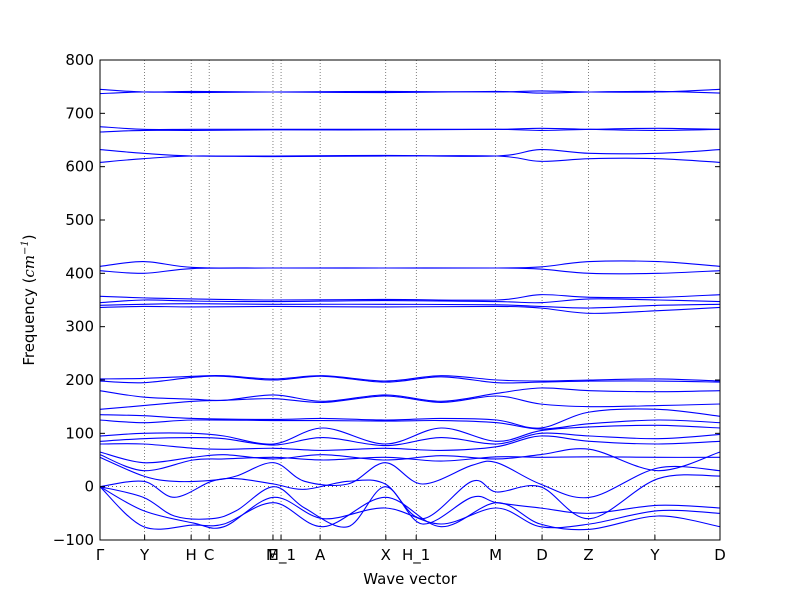 The width and height of the screenshot is (800, 605). Describe the element at coordinates (79, 433) in the screenshot. I see `y-tick-label-2: 100` at that location.